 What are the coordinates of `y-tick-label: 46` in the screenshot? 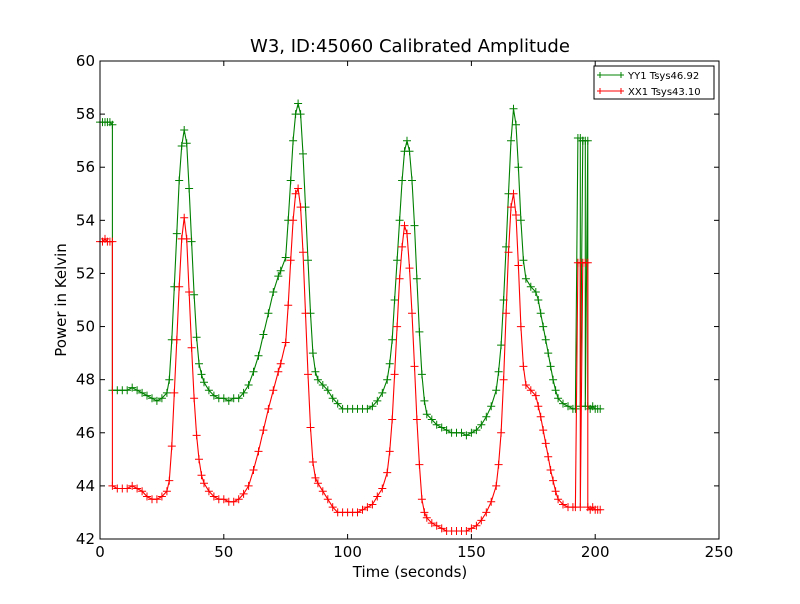 It's located at (85, 433).